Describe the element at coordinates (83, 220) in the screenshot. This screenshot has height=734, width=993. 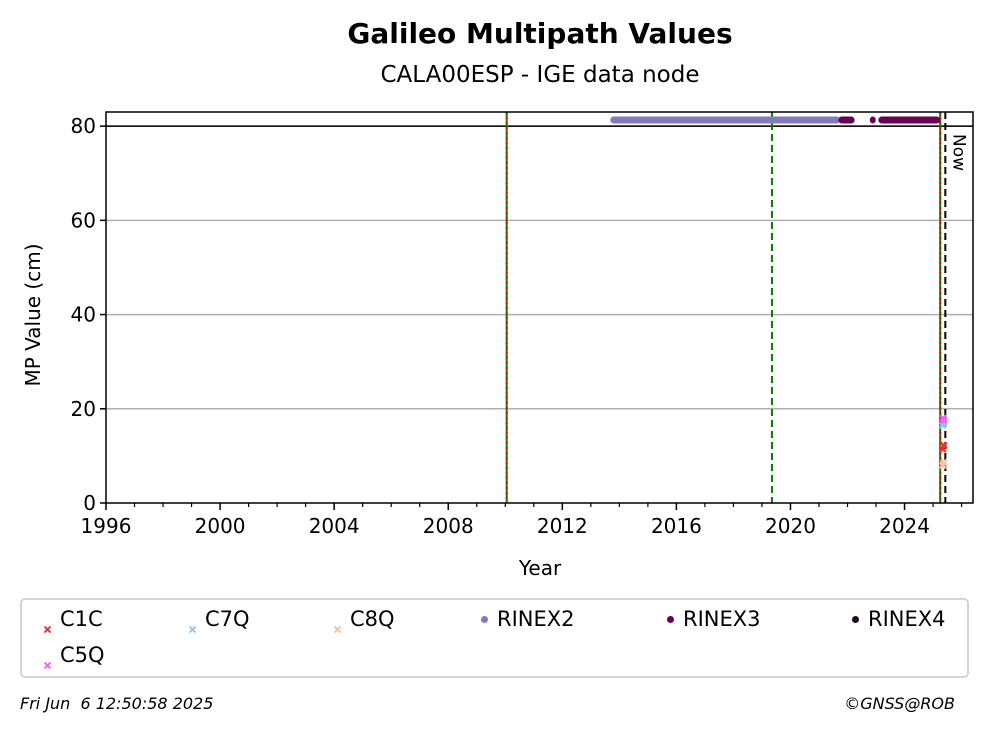
I see `y-tick-label: 60` at that location.